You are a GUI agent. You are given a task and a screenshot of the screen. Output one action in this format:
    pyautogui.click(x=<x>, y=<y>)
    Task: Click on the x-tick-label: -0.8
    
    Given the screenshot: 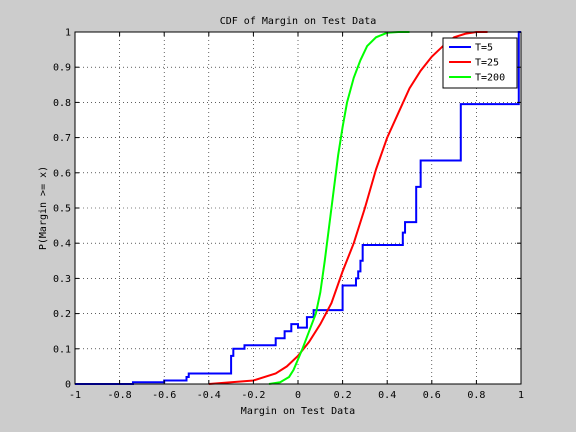 What is the action you would take?
    pyautogui.click(x=120, y=395)
    